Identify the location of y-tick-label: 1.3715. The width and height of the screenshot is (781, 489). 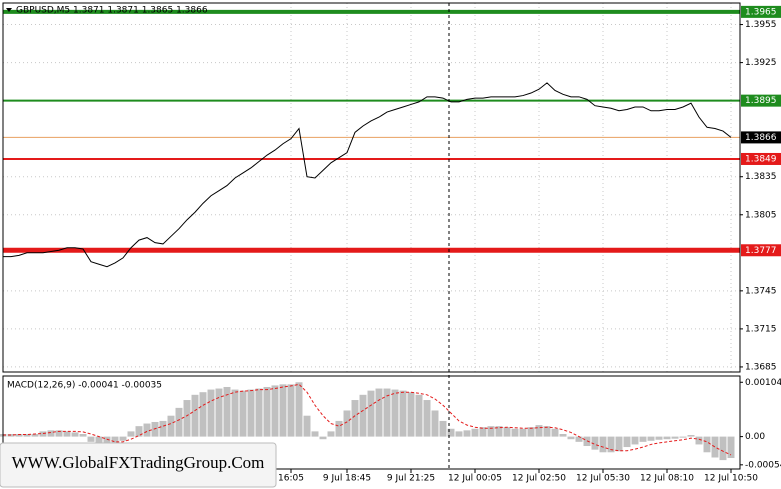
(761, 329).